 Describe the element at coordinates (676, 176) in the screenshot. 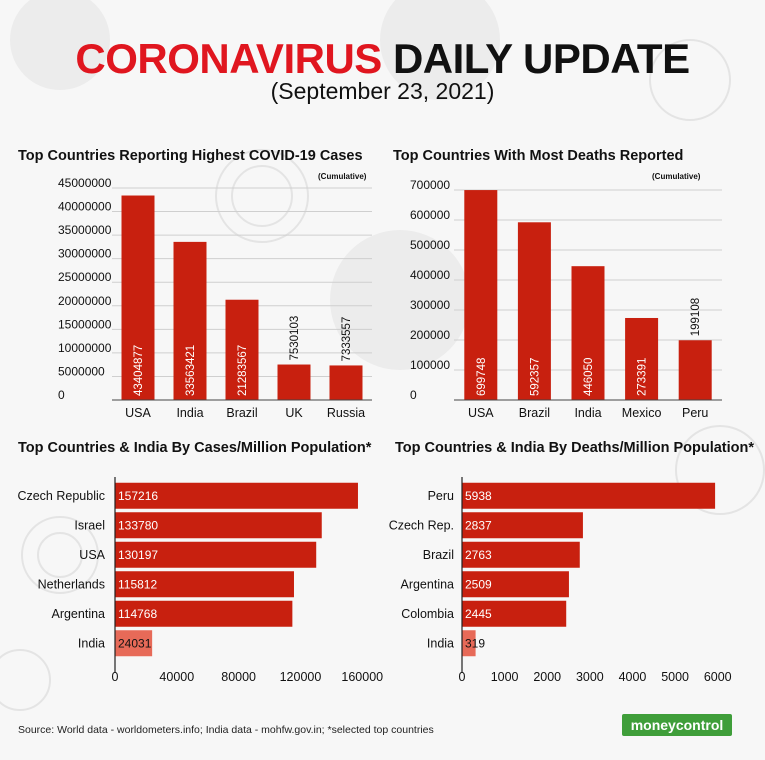

I see `chart-deaths-subtitle: (Cumulative)` at that location.